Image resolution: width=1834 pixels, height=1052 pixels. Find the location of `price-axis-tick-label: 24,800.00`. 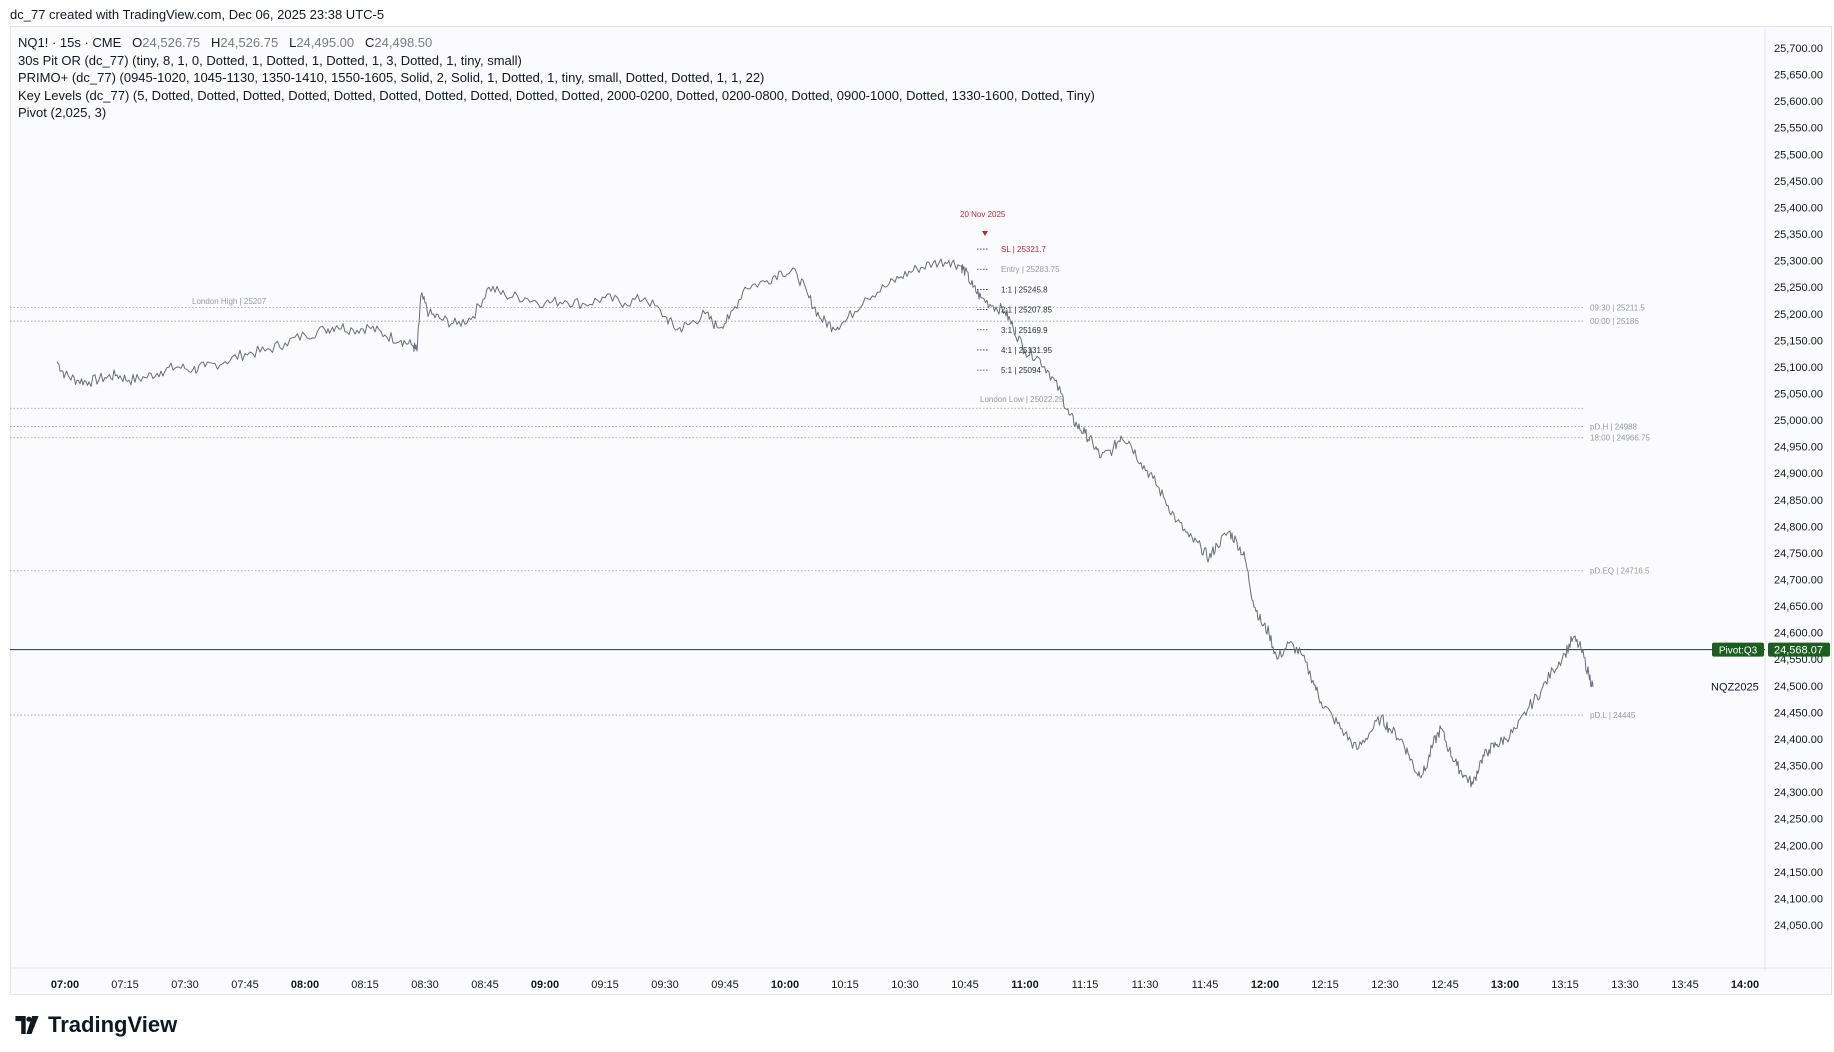

price-axis-tick-label: 24,800.00 is located at coordinates (1798, 527).